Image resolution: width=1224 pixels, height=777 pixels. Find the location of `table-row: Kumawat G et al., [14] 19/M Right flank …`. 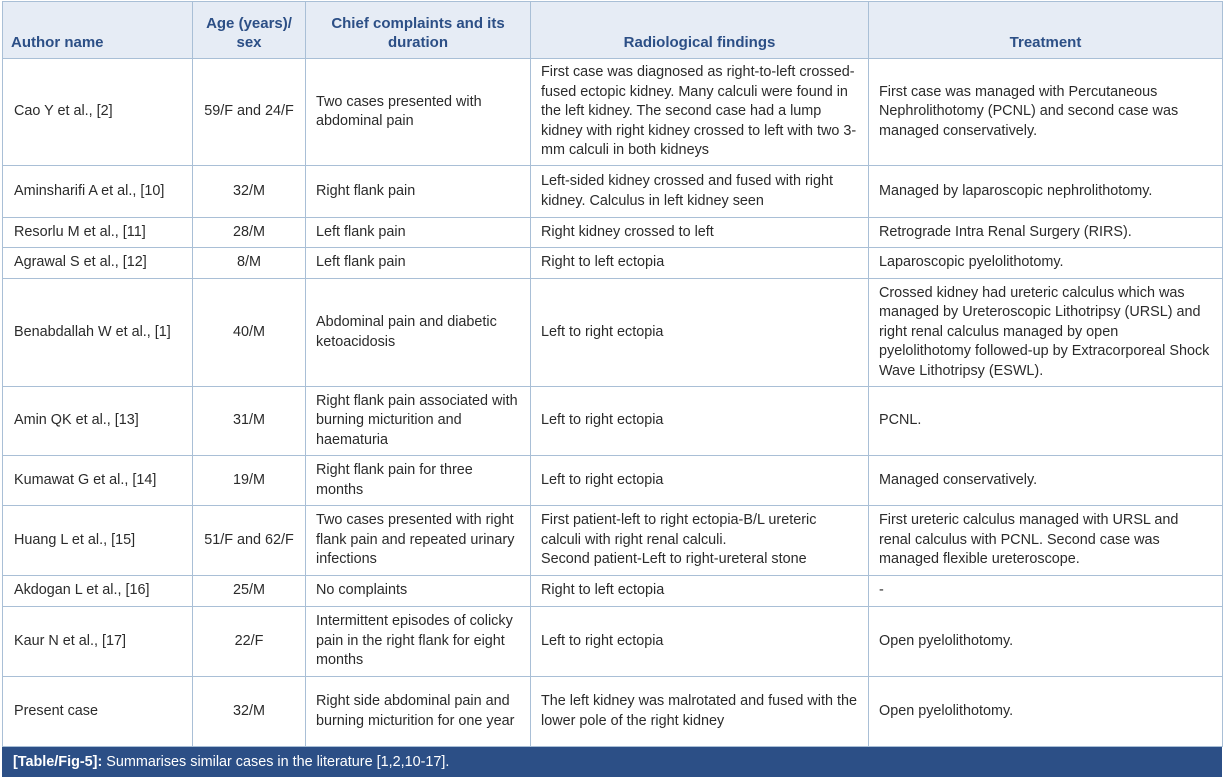

table-row: Kumawat G et al., [14] 19/M Right flank … is located at coordinates (612, 480).